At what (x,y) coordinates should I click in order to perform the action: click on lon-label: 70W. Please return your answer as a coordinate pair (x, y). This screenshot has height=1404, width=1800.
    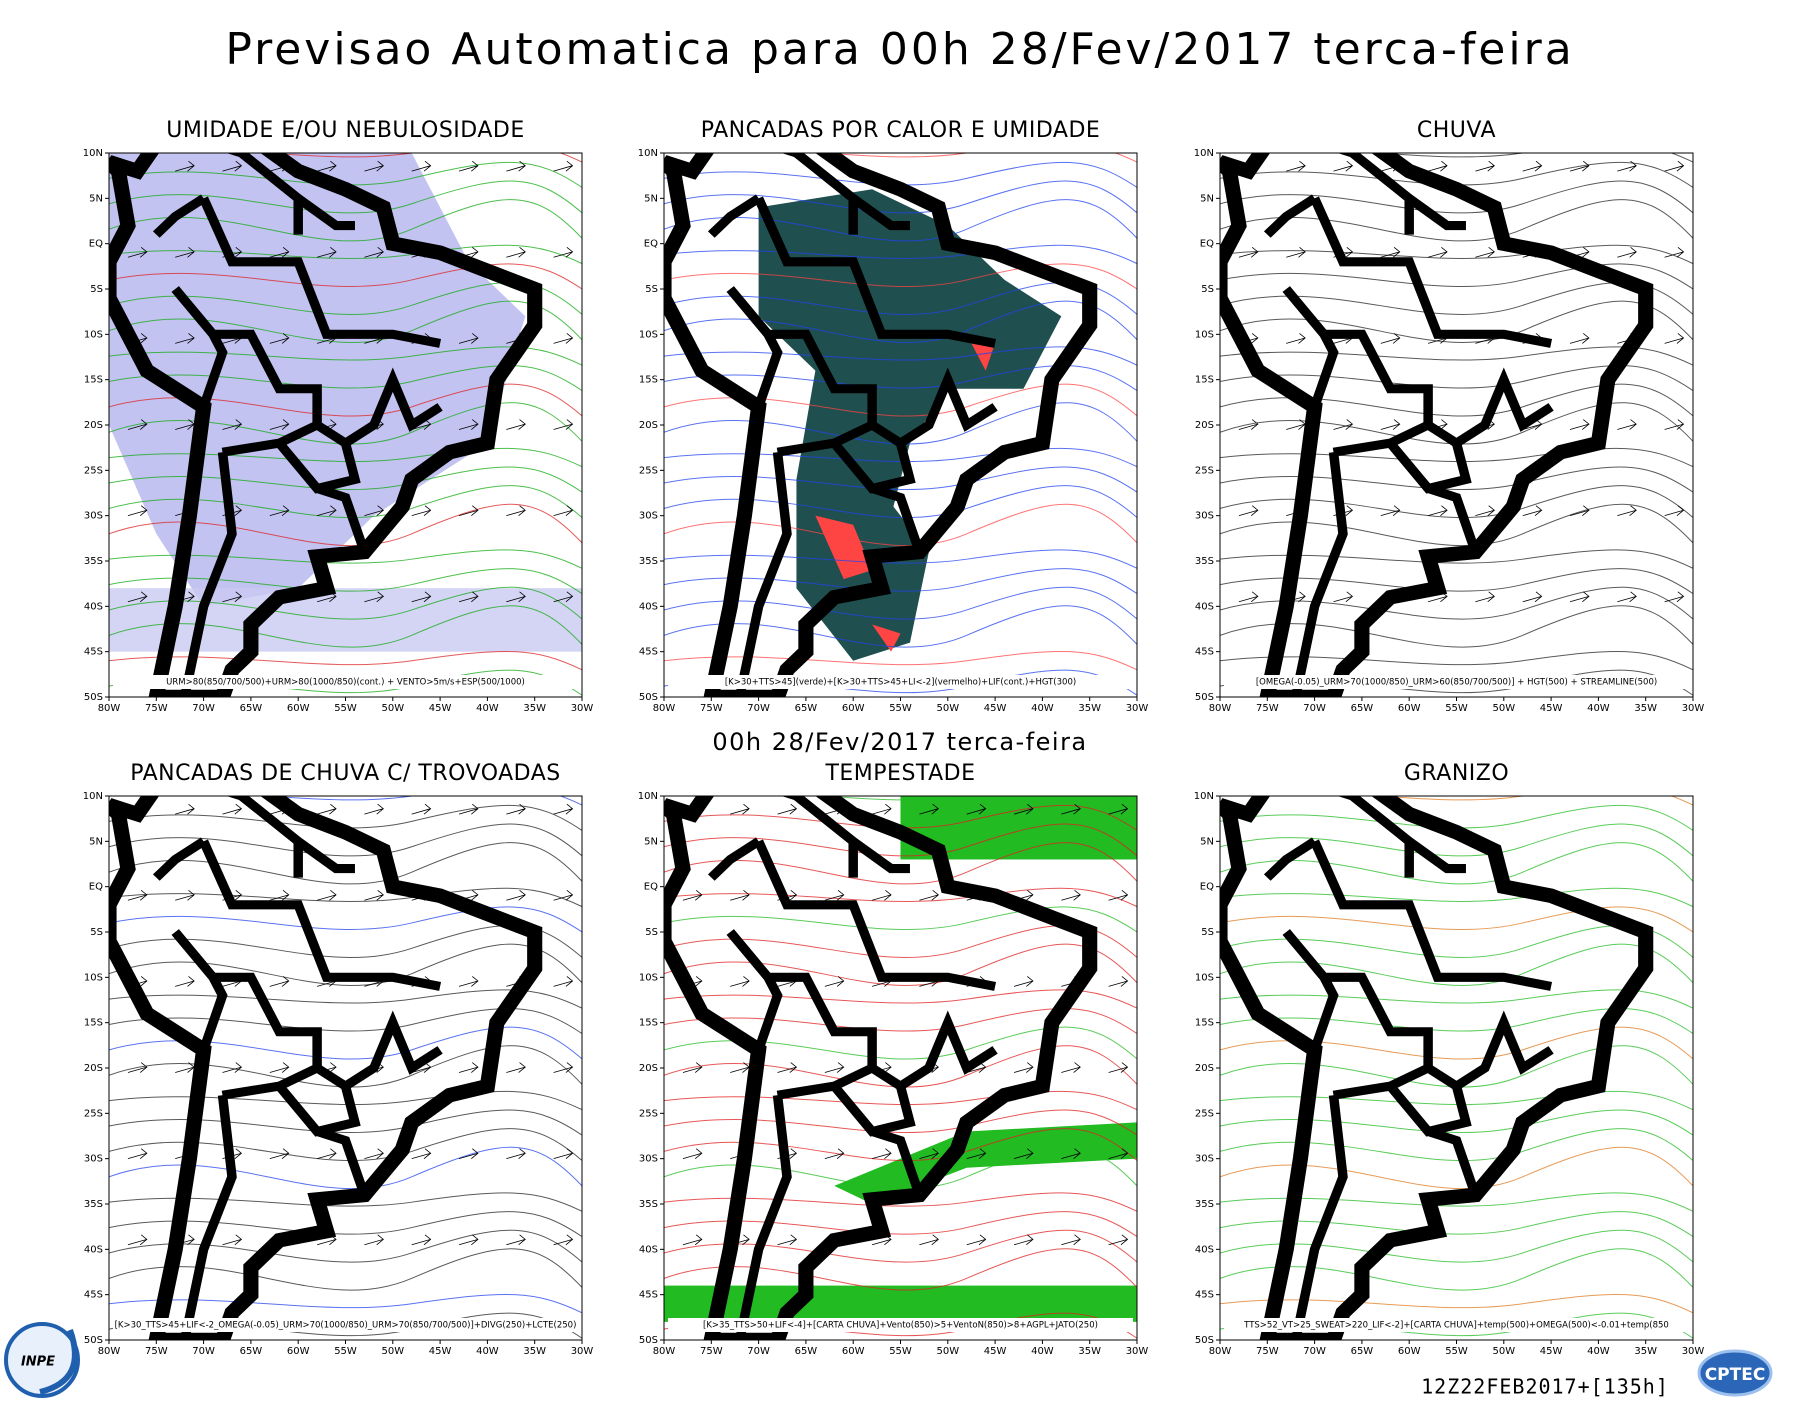
    Looking at the image, I should click on (758, 708).